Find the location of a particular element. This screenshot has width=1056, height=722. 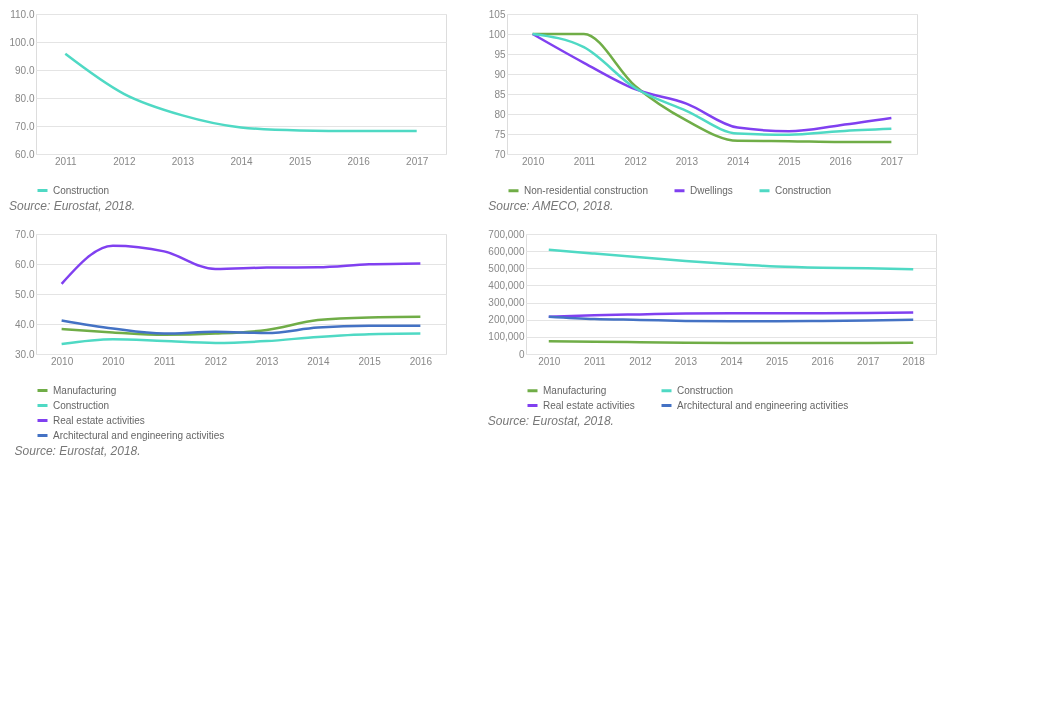

y-tick-label: 80.0 is located at coordinates (25, 98).